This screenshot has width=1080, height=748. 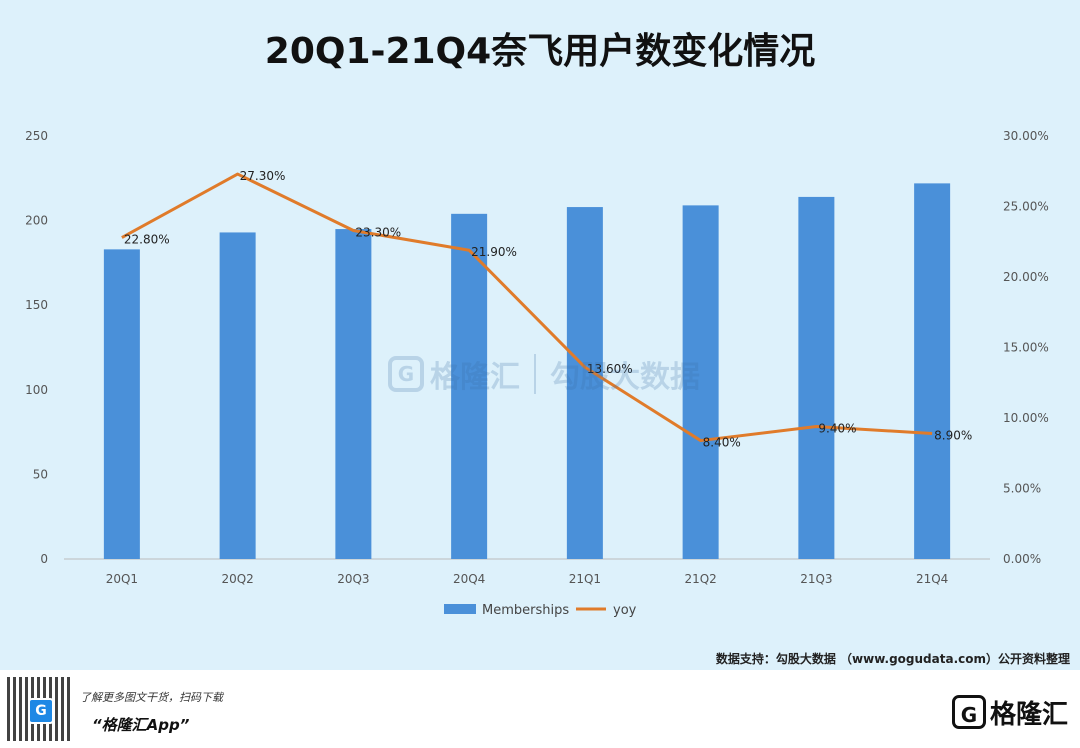 What do you see at coordinates (525, 610) in the screenshot?
I see `legend-label-memberships: Memberships` at bounding box center [525, 610].